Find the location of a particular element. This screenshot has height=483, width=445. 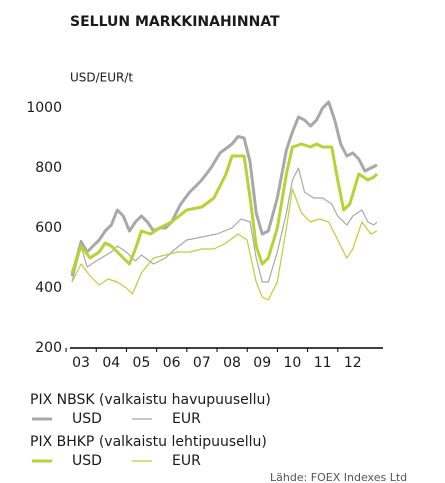

x-tick-label: 08 is located at coordinates (232, 363).